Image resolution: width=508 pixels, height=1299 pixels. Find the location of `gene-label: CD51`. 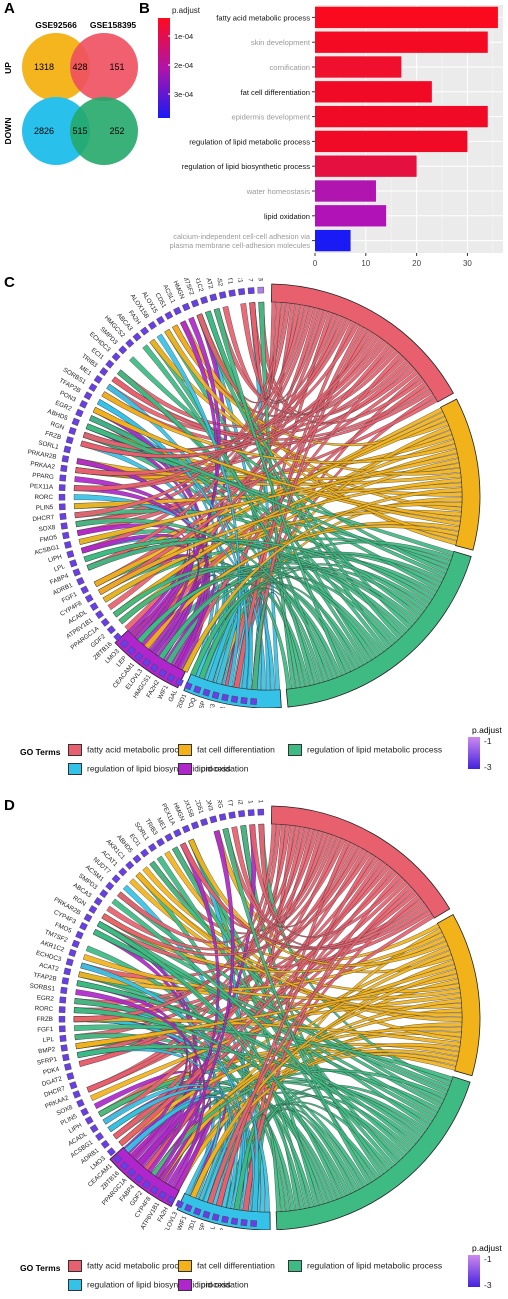

gene-label: CD51 is located at coordinates (199, 807).